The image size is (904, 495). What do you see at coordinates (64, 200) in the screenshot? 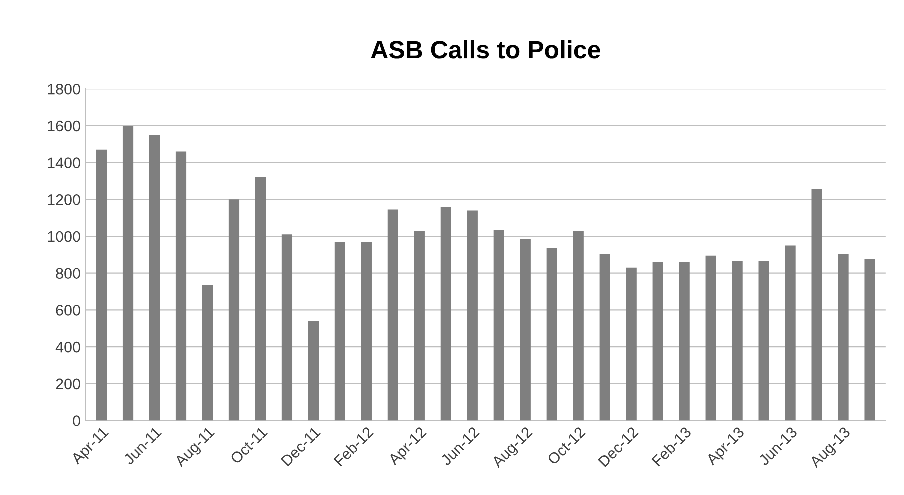
I see `y-tick-label: 1200` at bounding box center [64, 200].